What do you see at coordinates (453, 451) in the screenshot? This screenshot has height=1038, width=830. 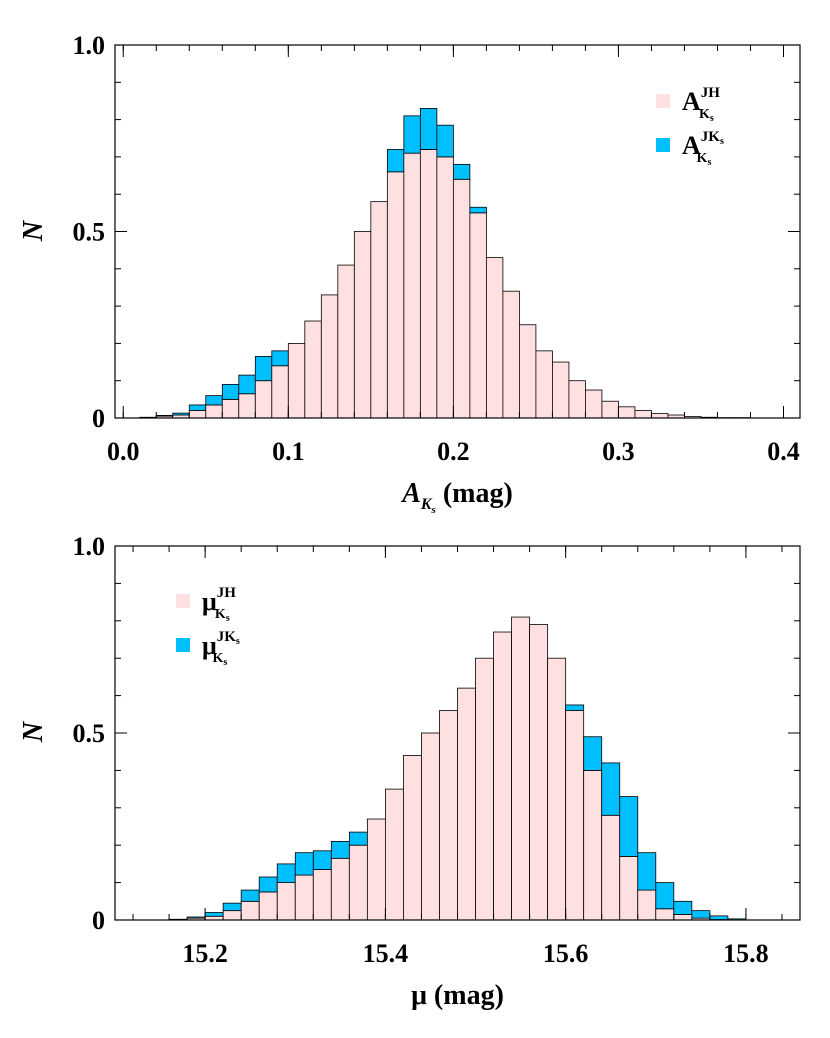 I see `x-tick-label: 0.2` at bounding box center [453, 451].